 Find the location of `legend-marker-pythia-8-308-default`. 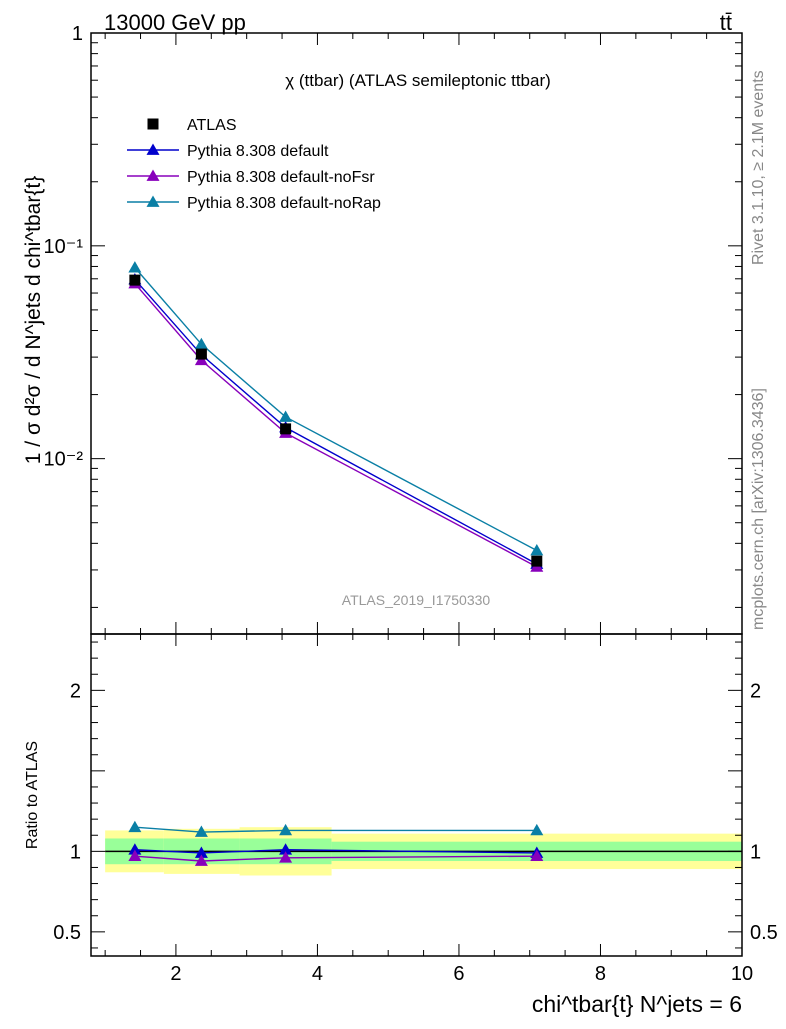

legend-marker-pythia-8-308-default is located at coordinates (153, 149).